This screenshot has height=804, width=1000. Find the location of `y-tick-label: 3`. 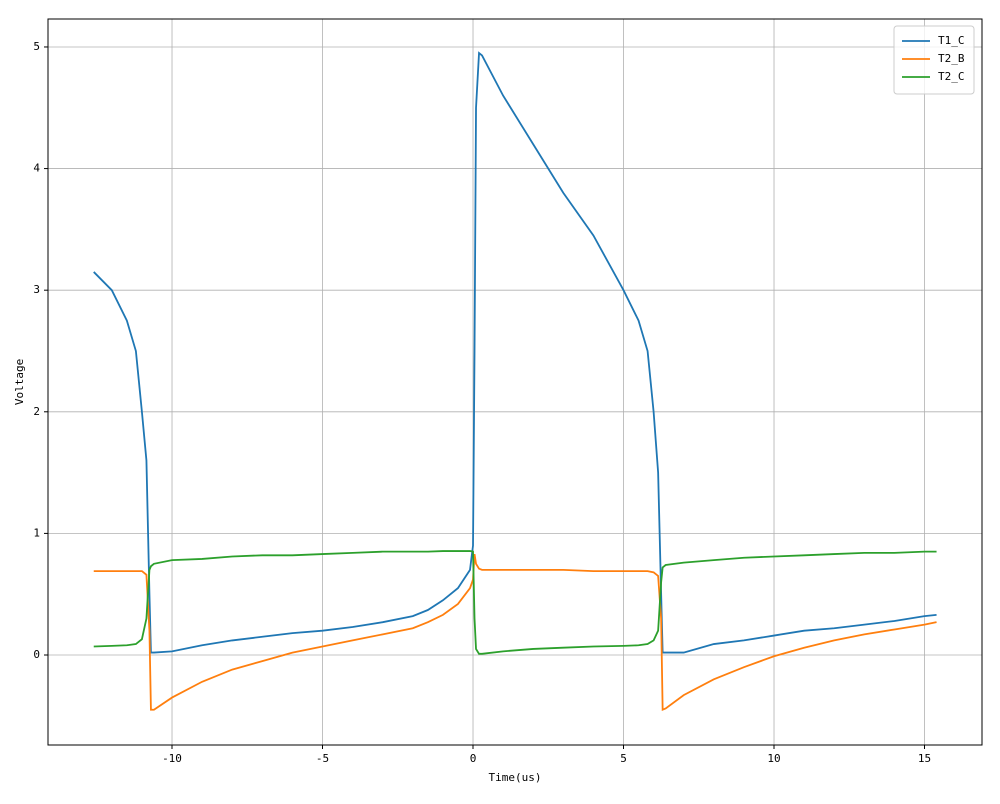

y-tick-label: 3 is located at coordinates (36, 289).